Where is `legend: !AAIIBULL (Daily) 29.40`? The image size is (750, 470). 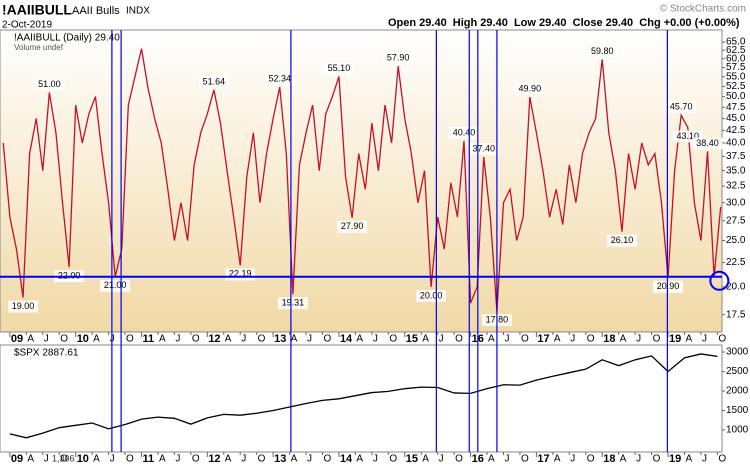
legend: !AAIIBULL (Daily) 29.40 is located at coordinates (67, 38).